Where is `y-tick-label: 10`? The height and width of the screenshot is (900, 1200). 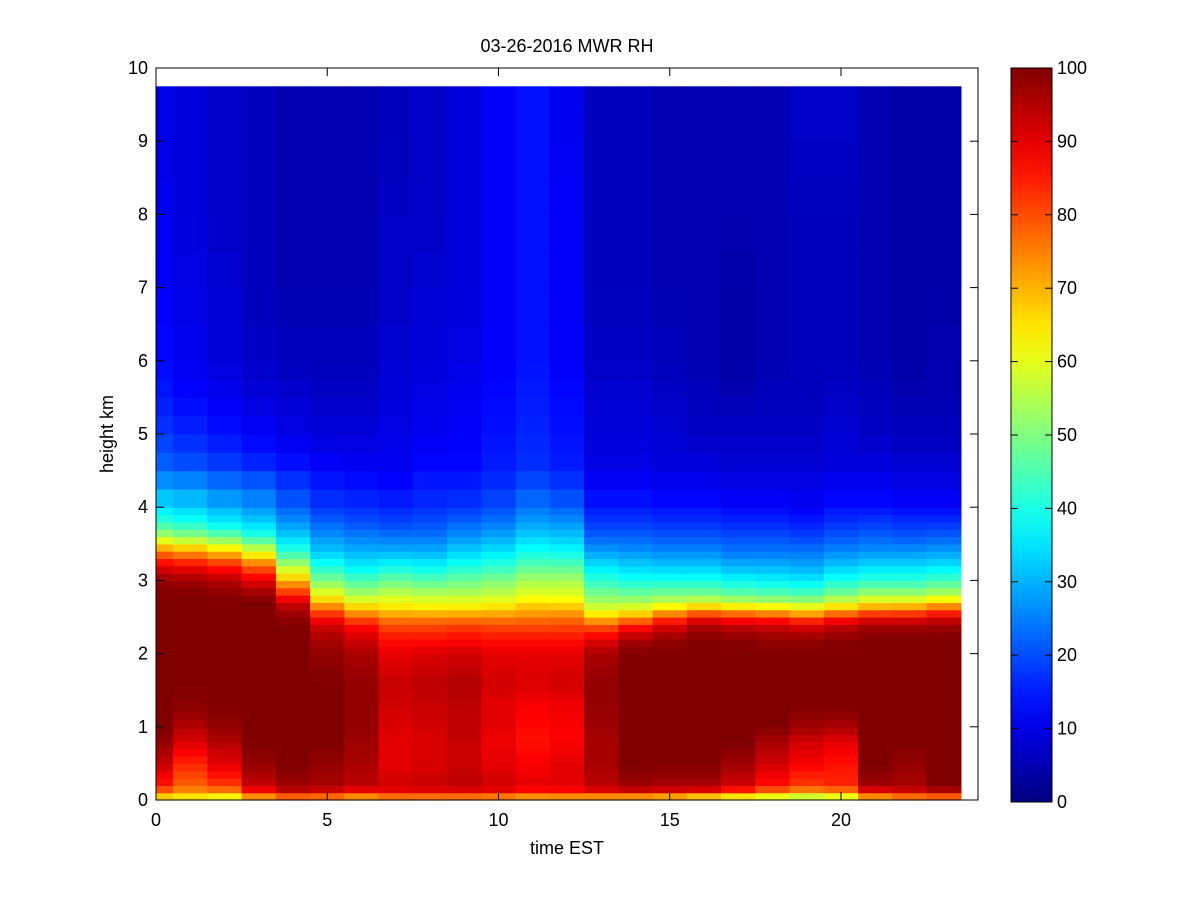 y-tick-label: 10 is located at coordinates (138, 68).